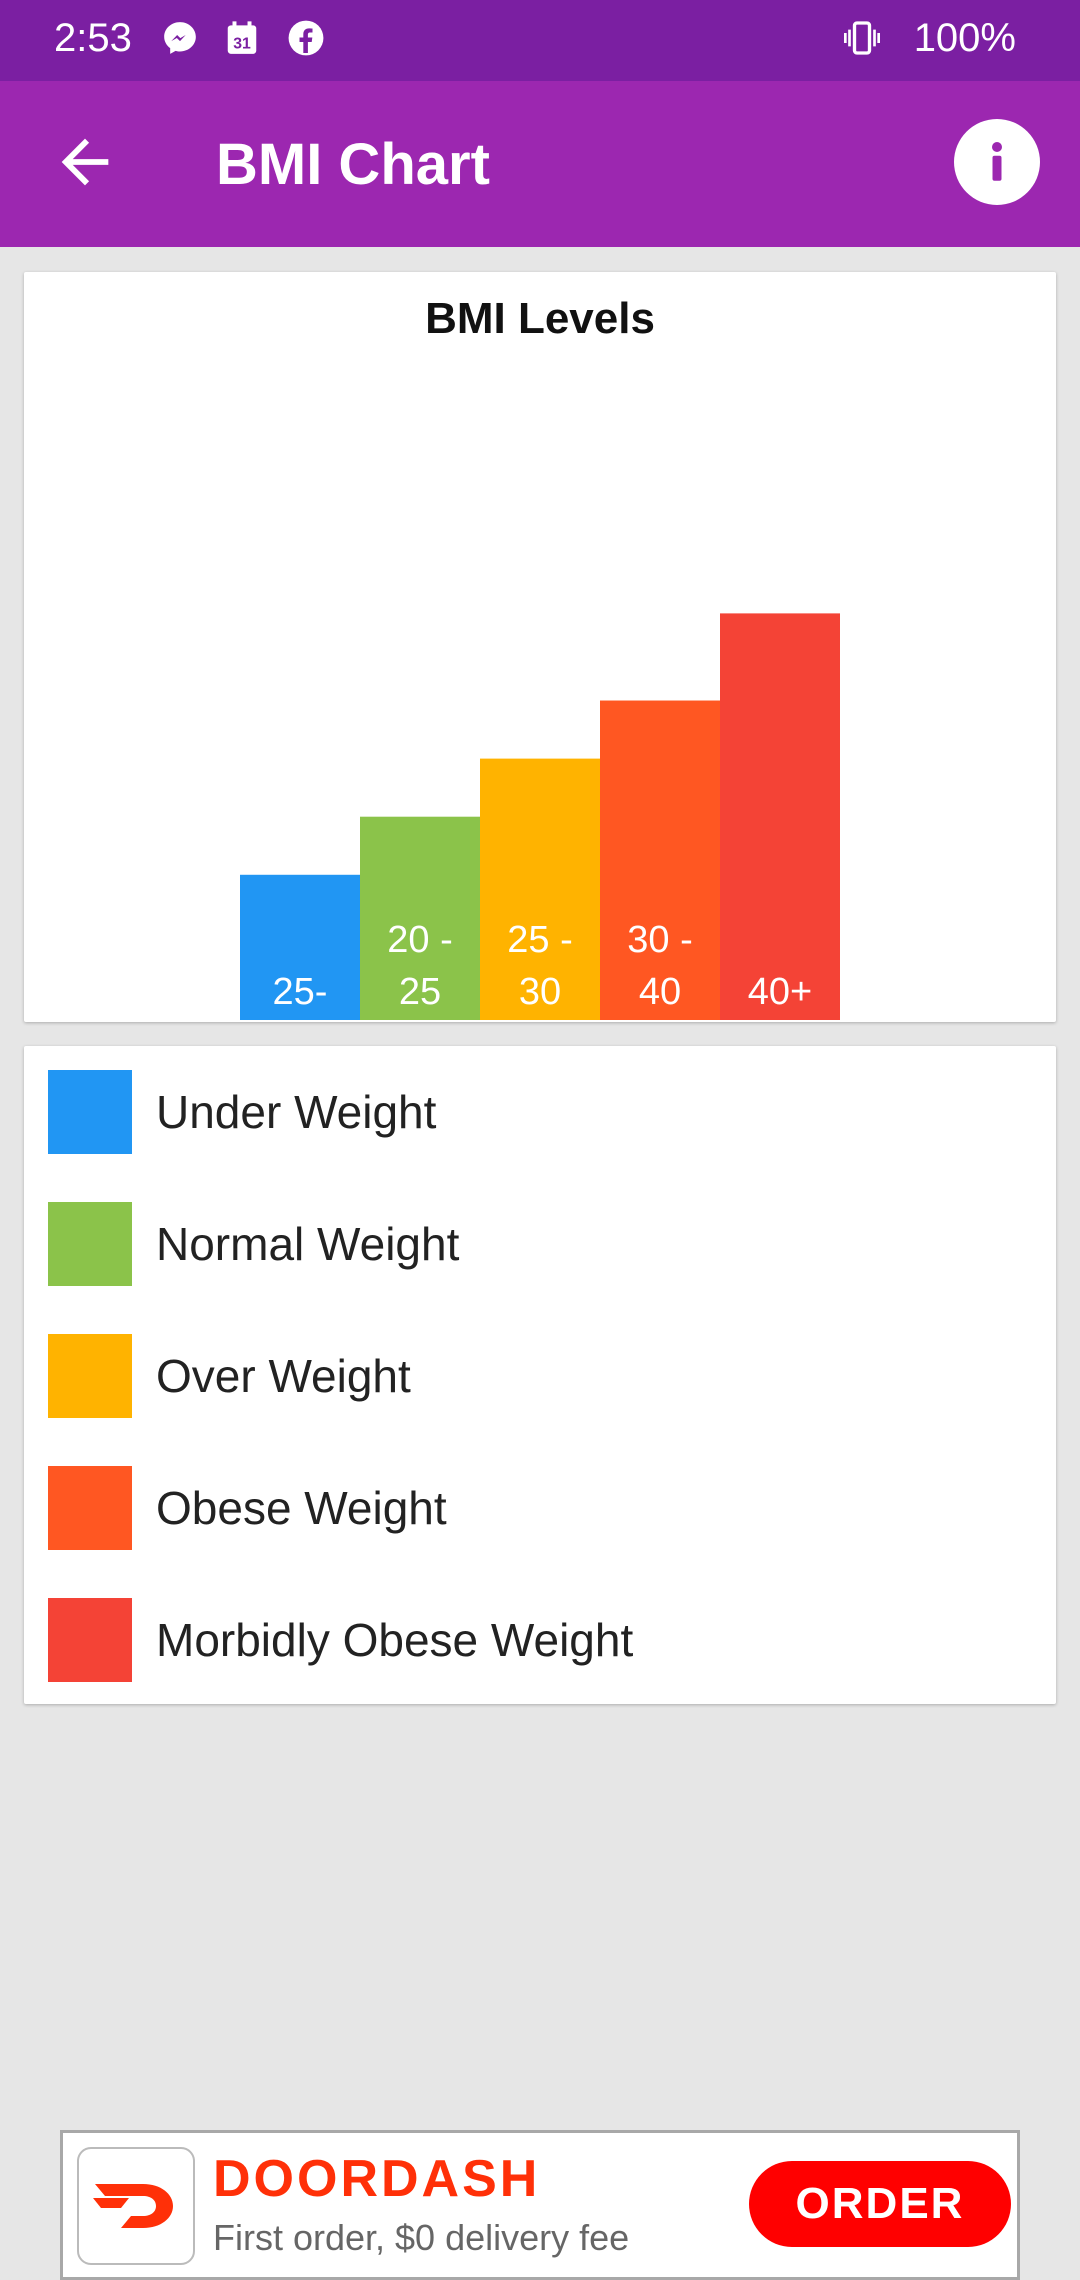  Describe the element at coordinates (300, 992) in the screenshot. I see `bar-label-0: 25-` at that location.